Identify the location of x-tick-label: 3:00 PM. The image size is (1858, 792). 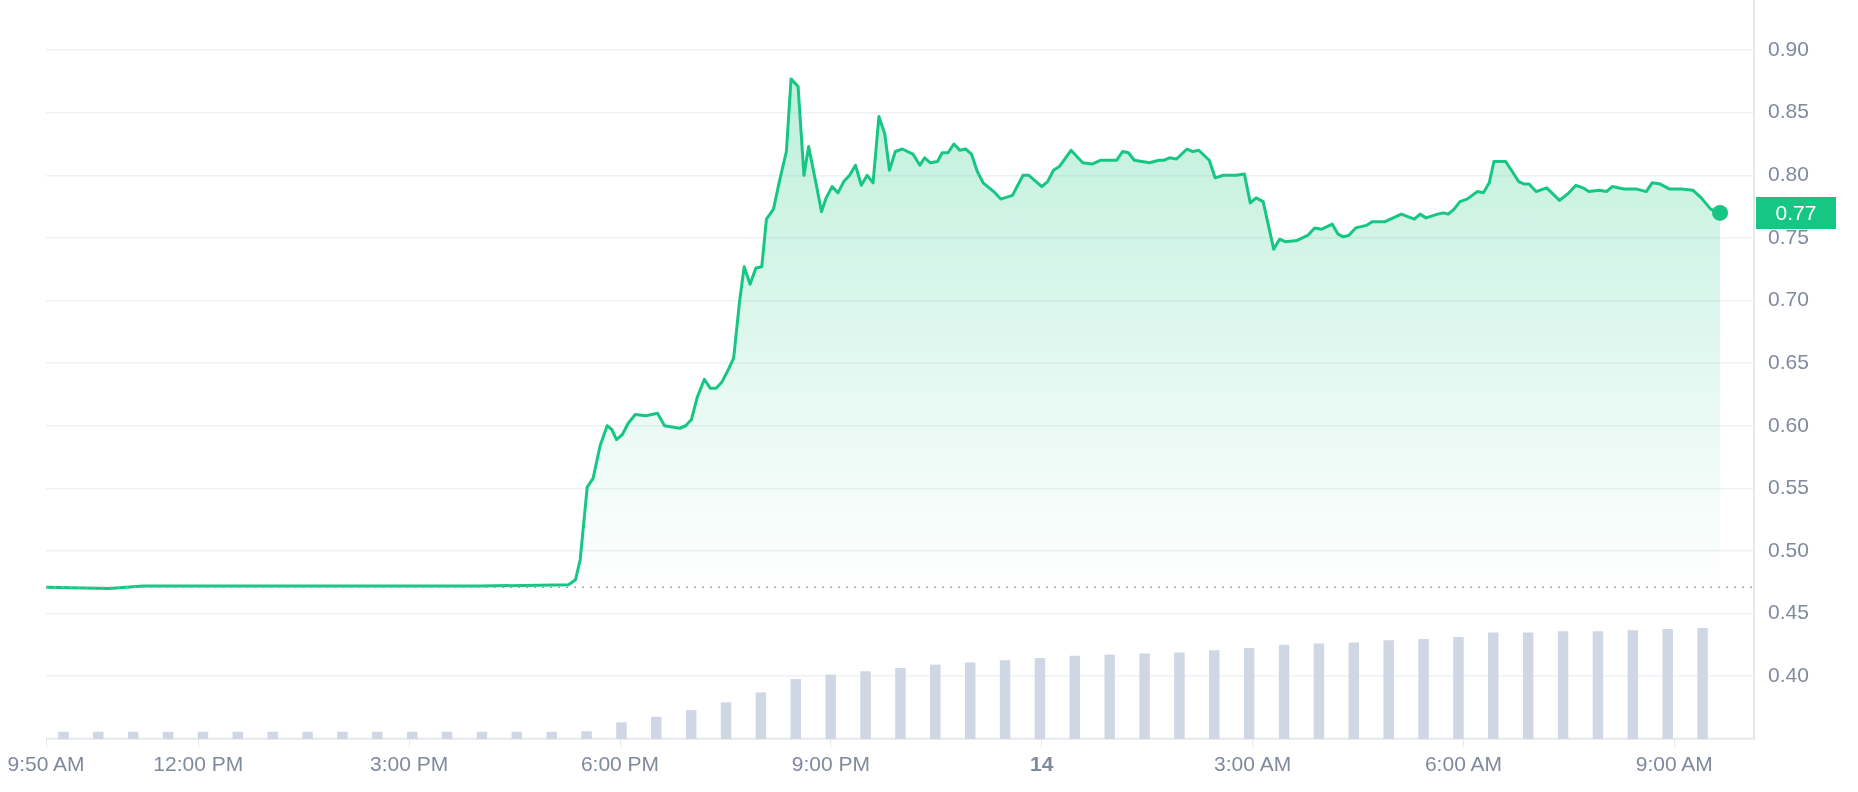
(409, 764).